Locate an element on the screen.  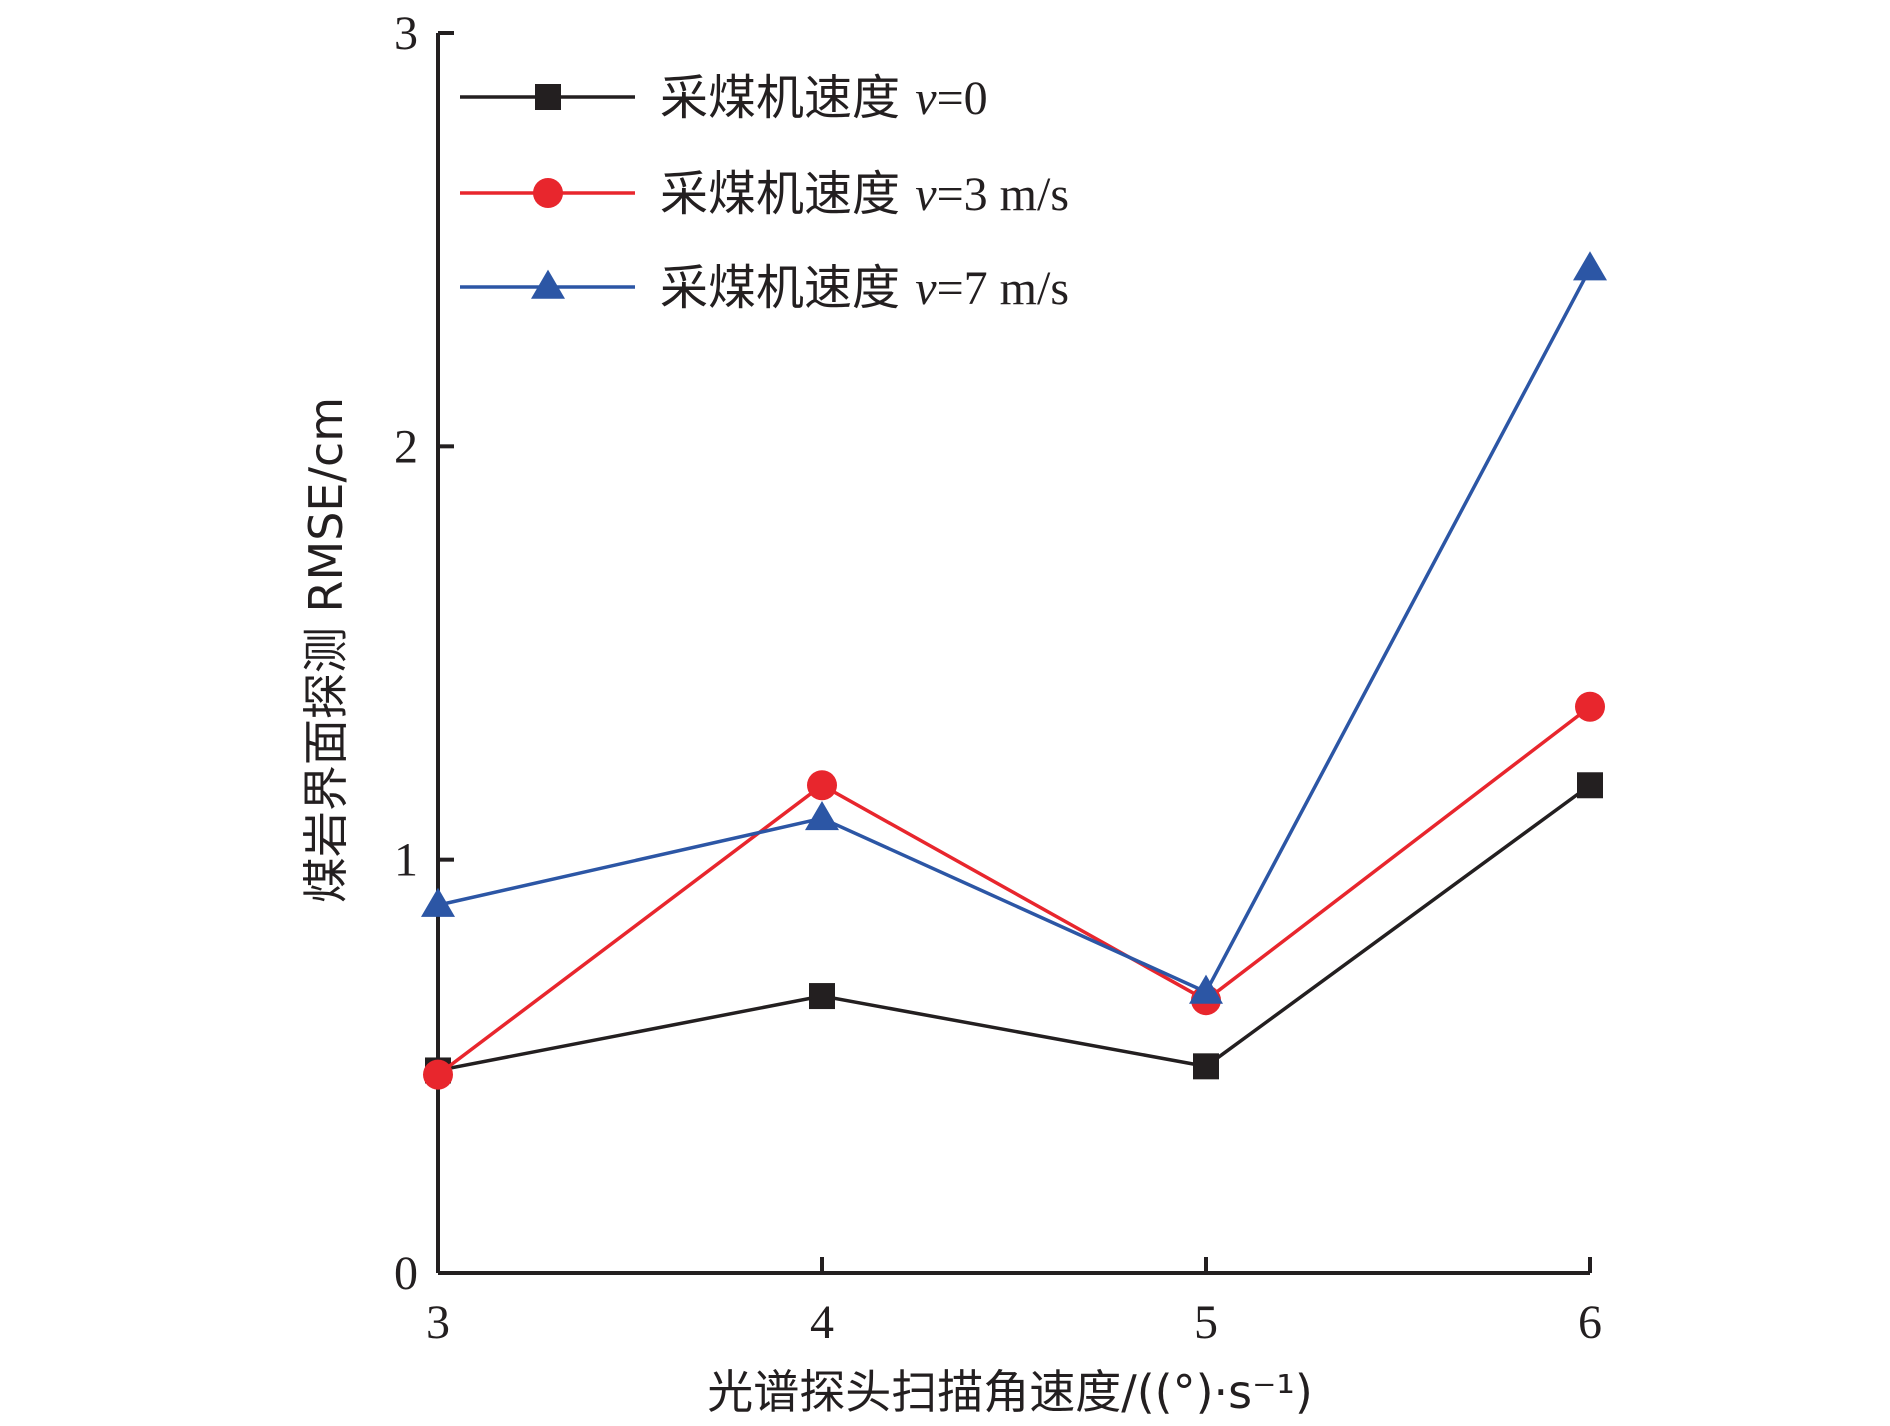
y-tick-label: 0 is located at coordinates (406, 1273).